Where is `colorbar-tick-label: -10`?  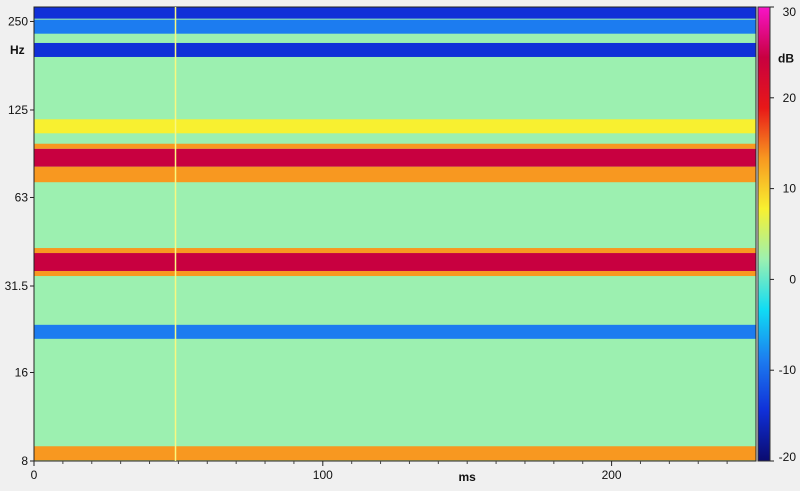 colorbar-tick-label: -10 is located at coordinates (788, 370).